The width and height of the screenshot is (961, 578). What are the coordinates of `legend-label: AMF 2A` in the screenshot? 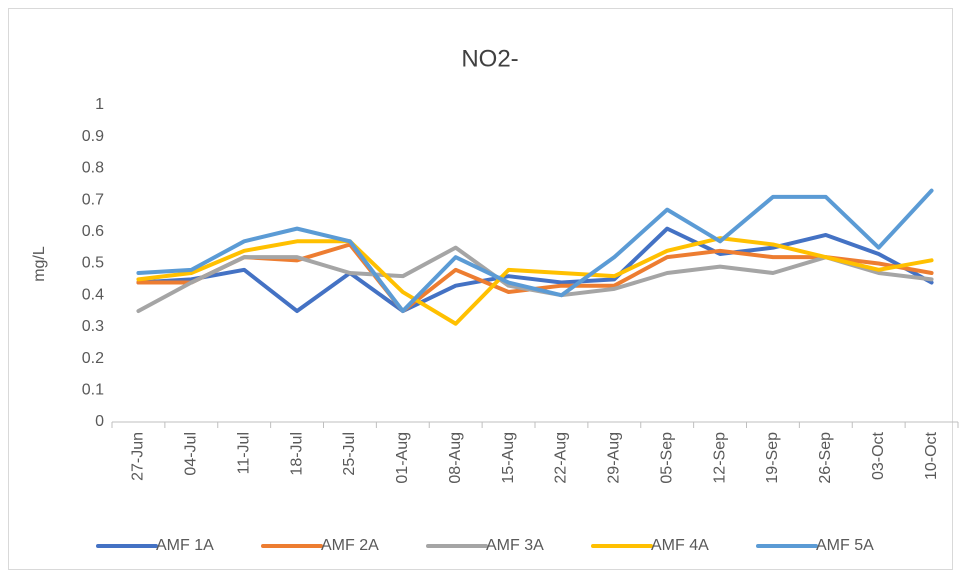 It's located at (350, 545).